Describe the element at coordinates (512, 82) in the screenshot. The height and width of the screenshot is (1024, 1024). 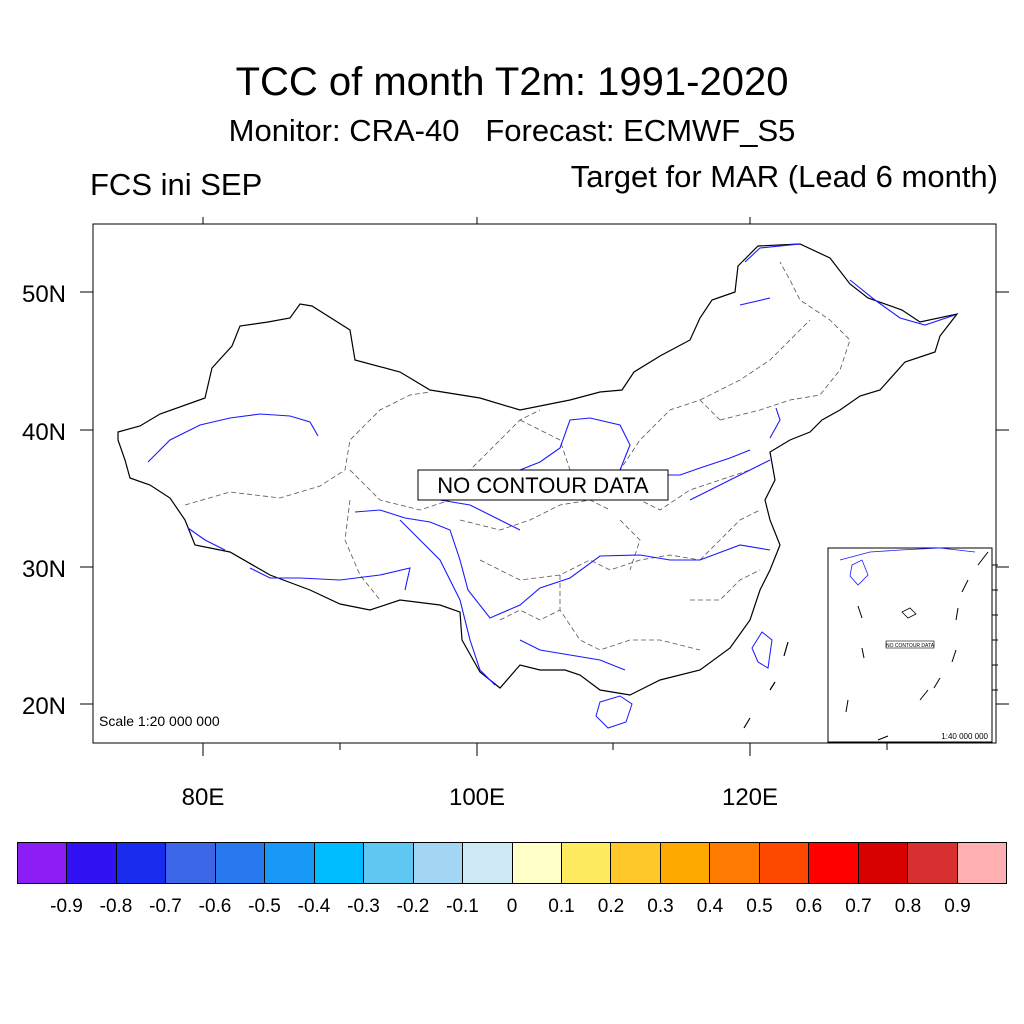
I see `chart-title: TCC of month T2m: 1991-2020` at that location.